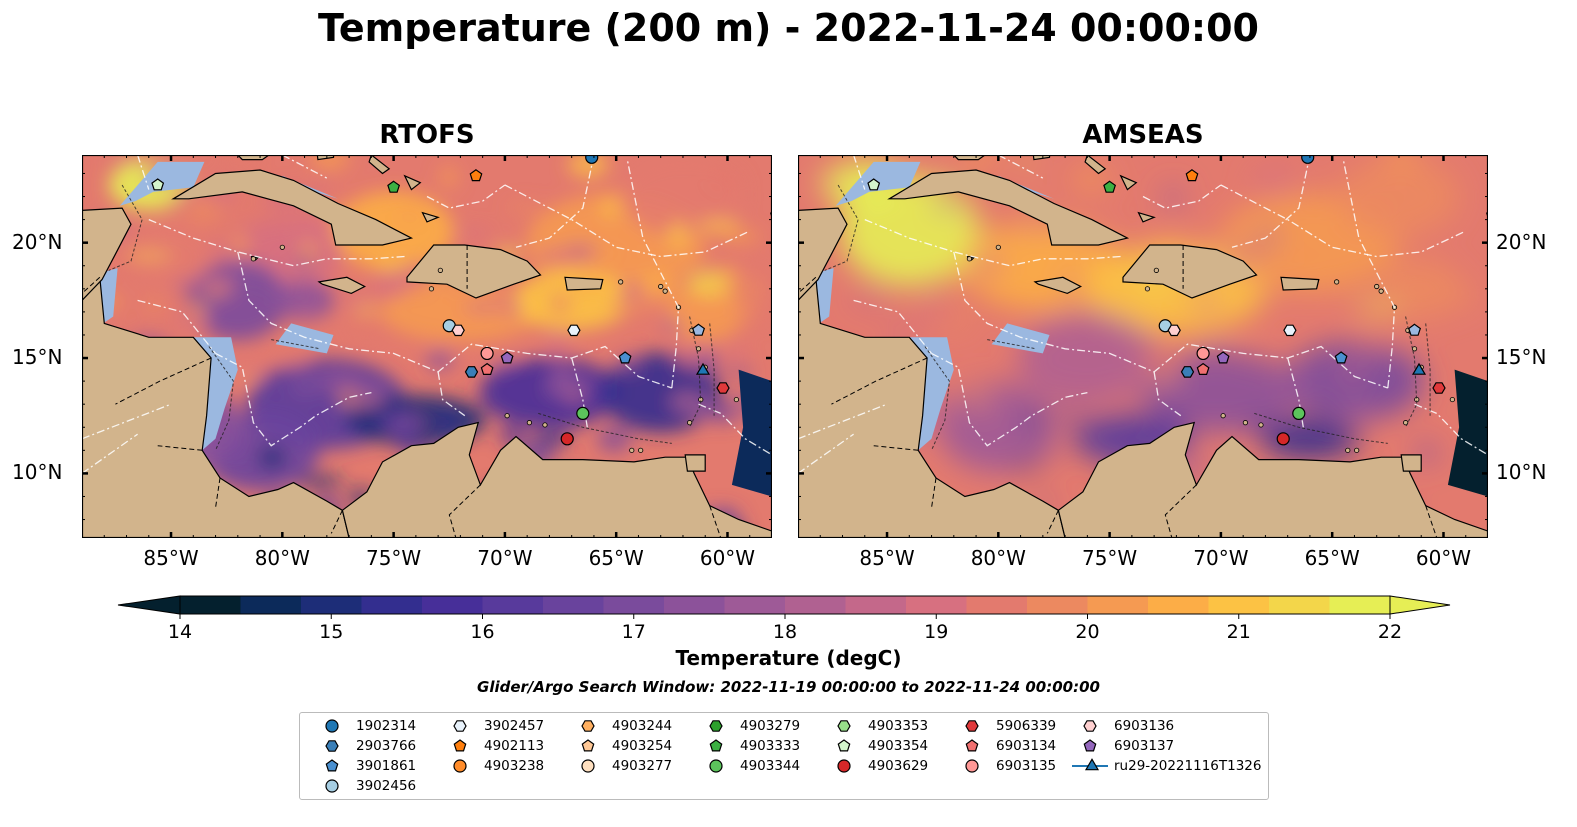  Describe the element at coordinates (642, 726) in the screenshot. I see `legend-label: 4903244` at that location.